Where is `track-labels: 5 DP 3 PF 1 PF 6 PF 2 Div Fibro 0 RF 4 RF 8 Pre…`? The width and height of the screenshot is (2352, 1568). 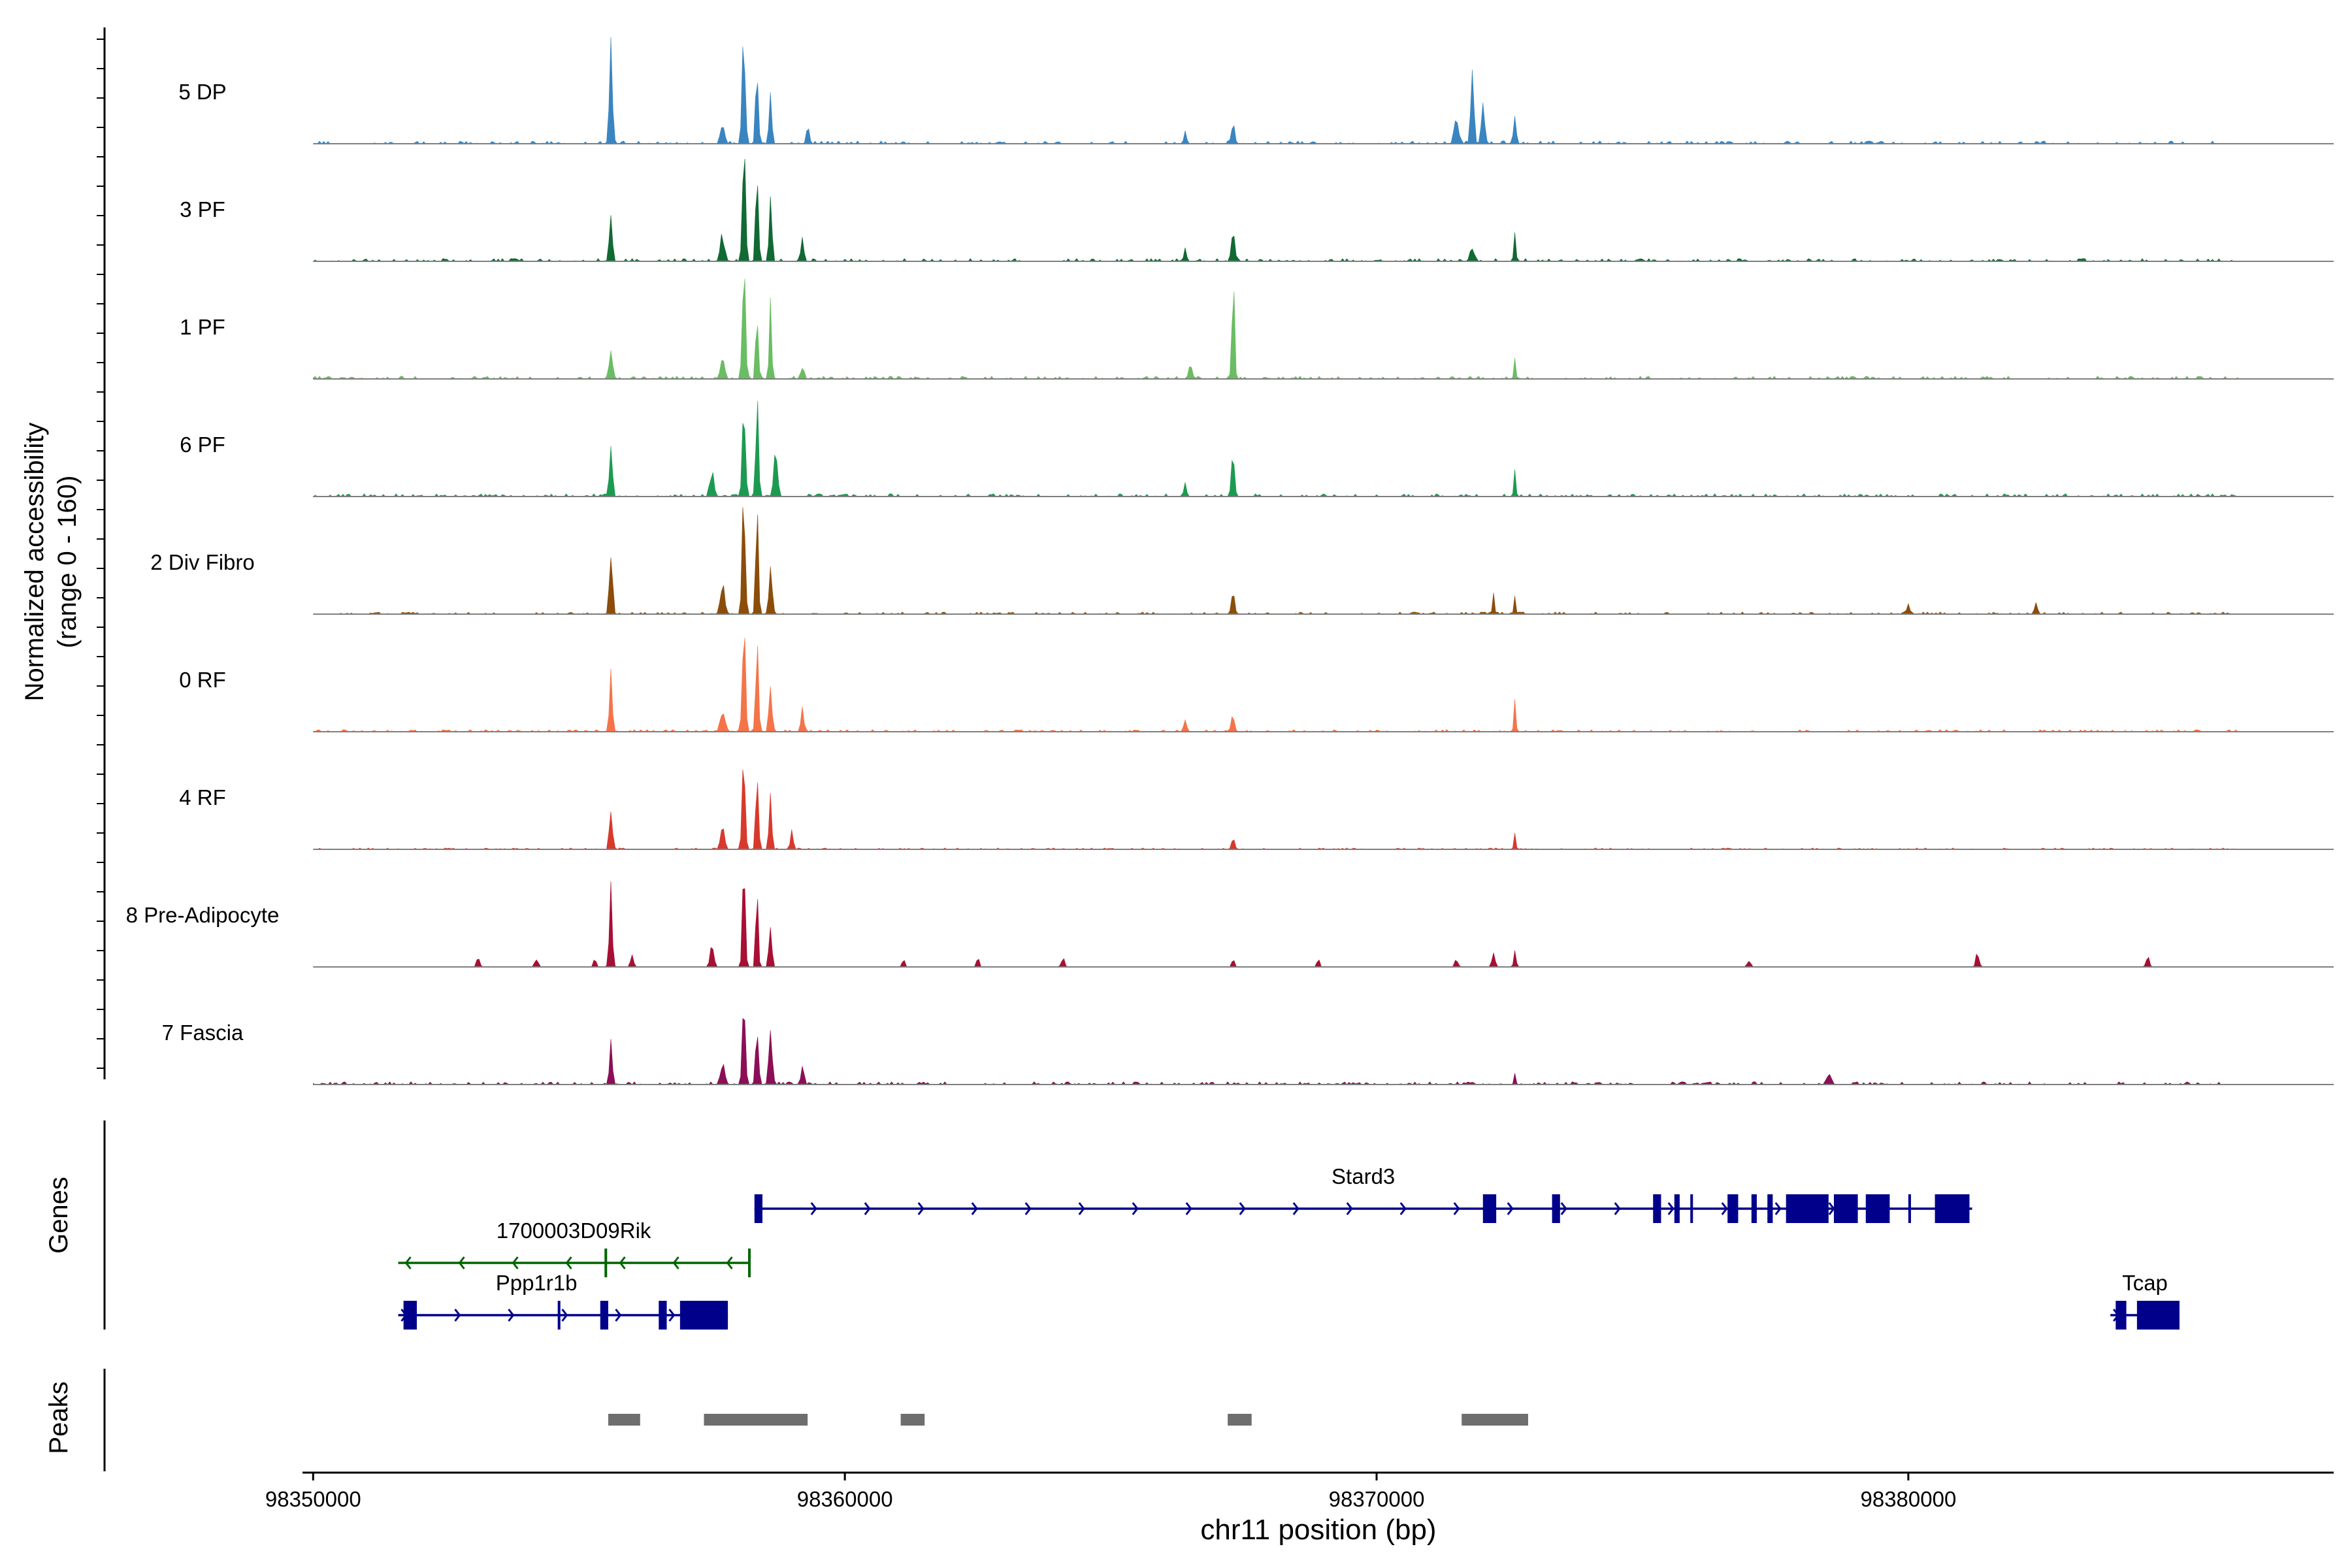
track-labels: 5 DP 3 PF 1 PF 6 PF 2 Div Fibro 0 RF 4 RF 8 Pre… is located at coordinates (203, 562).